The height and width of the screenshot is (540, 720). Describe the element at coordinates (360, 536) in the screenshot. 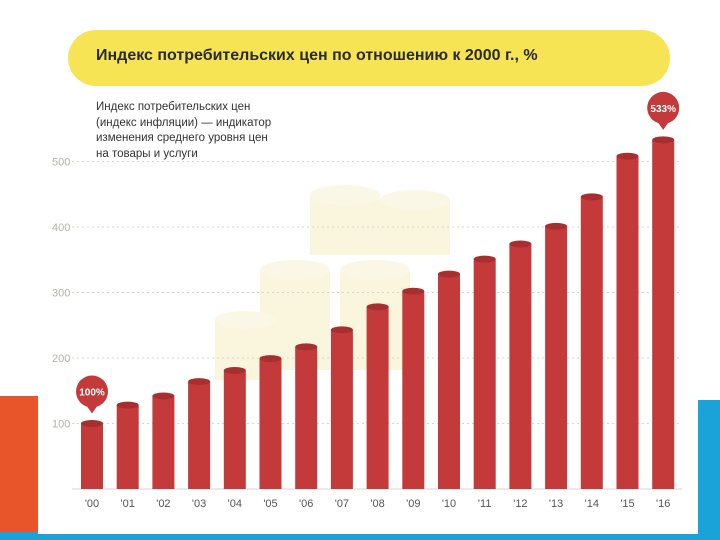

I see `decor-blue-stripe` at that location.